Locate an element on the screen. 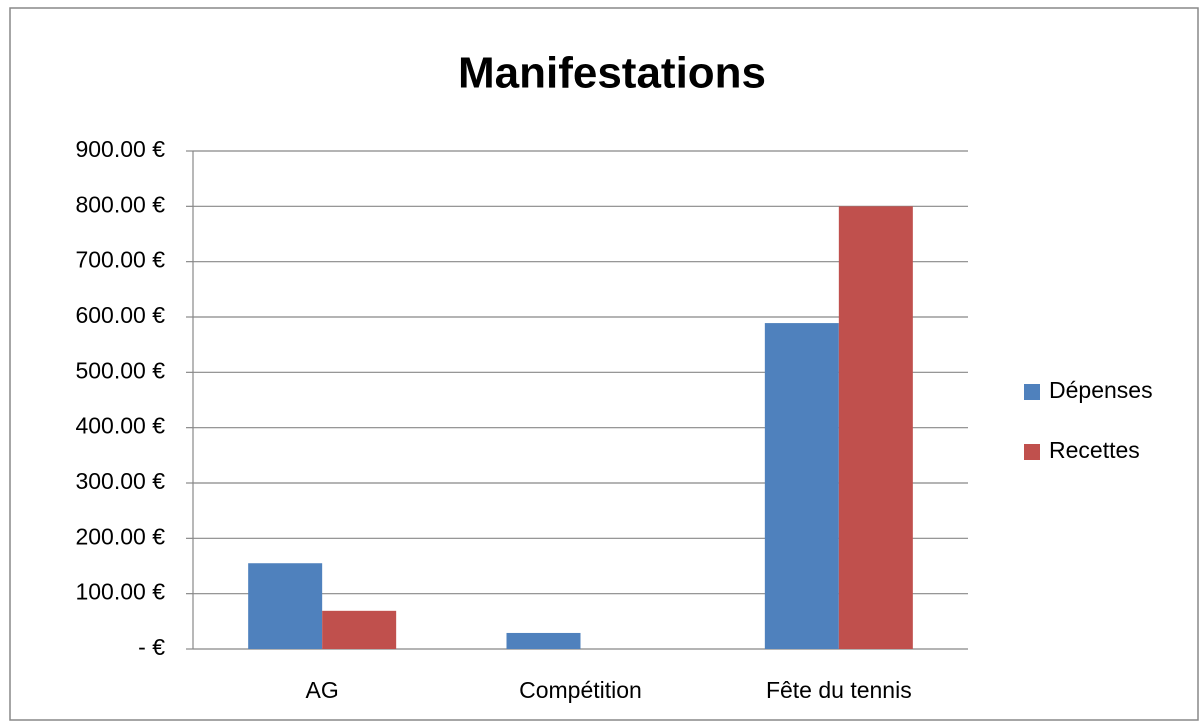 The image size is (1204, 727). y-tick-label: 600.00 € is located at coordinates (120, 315).